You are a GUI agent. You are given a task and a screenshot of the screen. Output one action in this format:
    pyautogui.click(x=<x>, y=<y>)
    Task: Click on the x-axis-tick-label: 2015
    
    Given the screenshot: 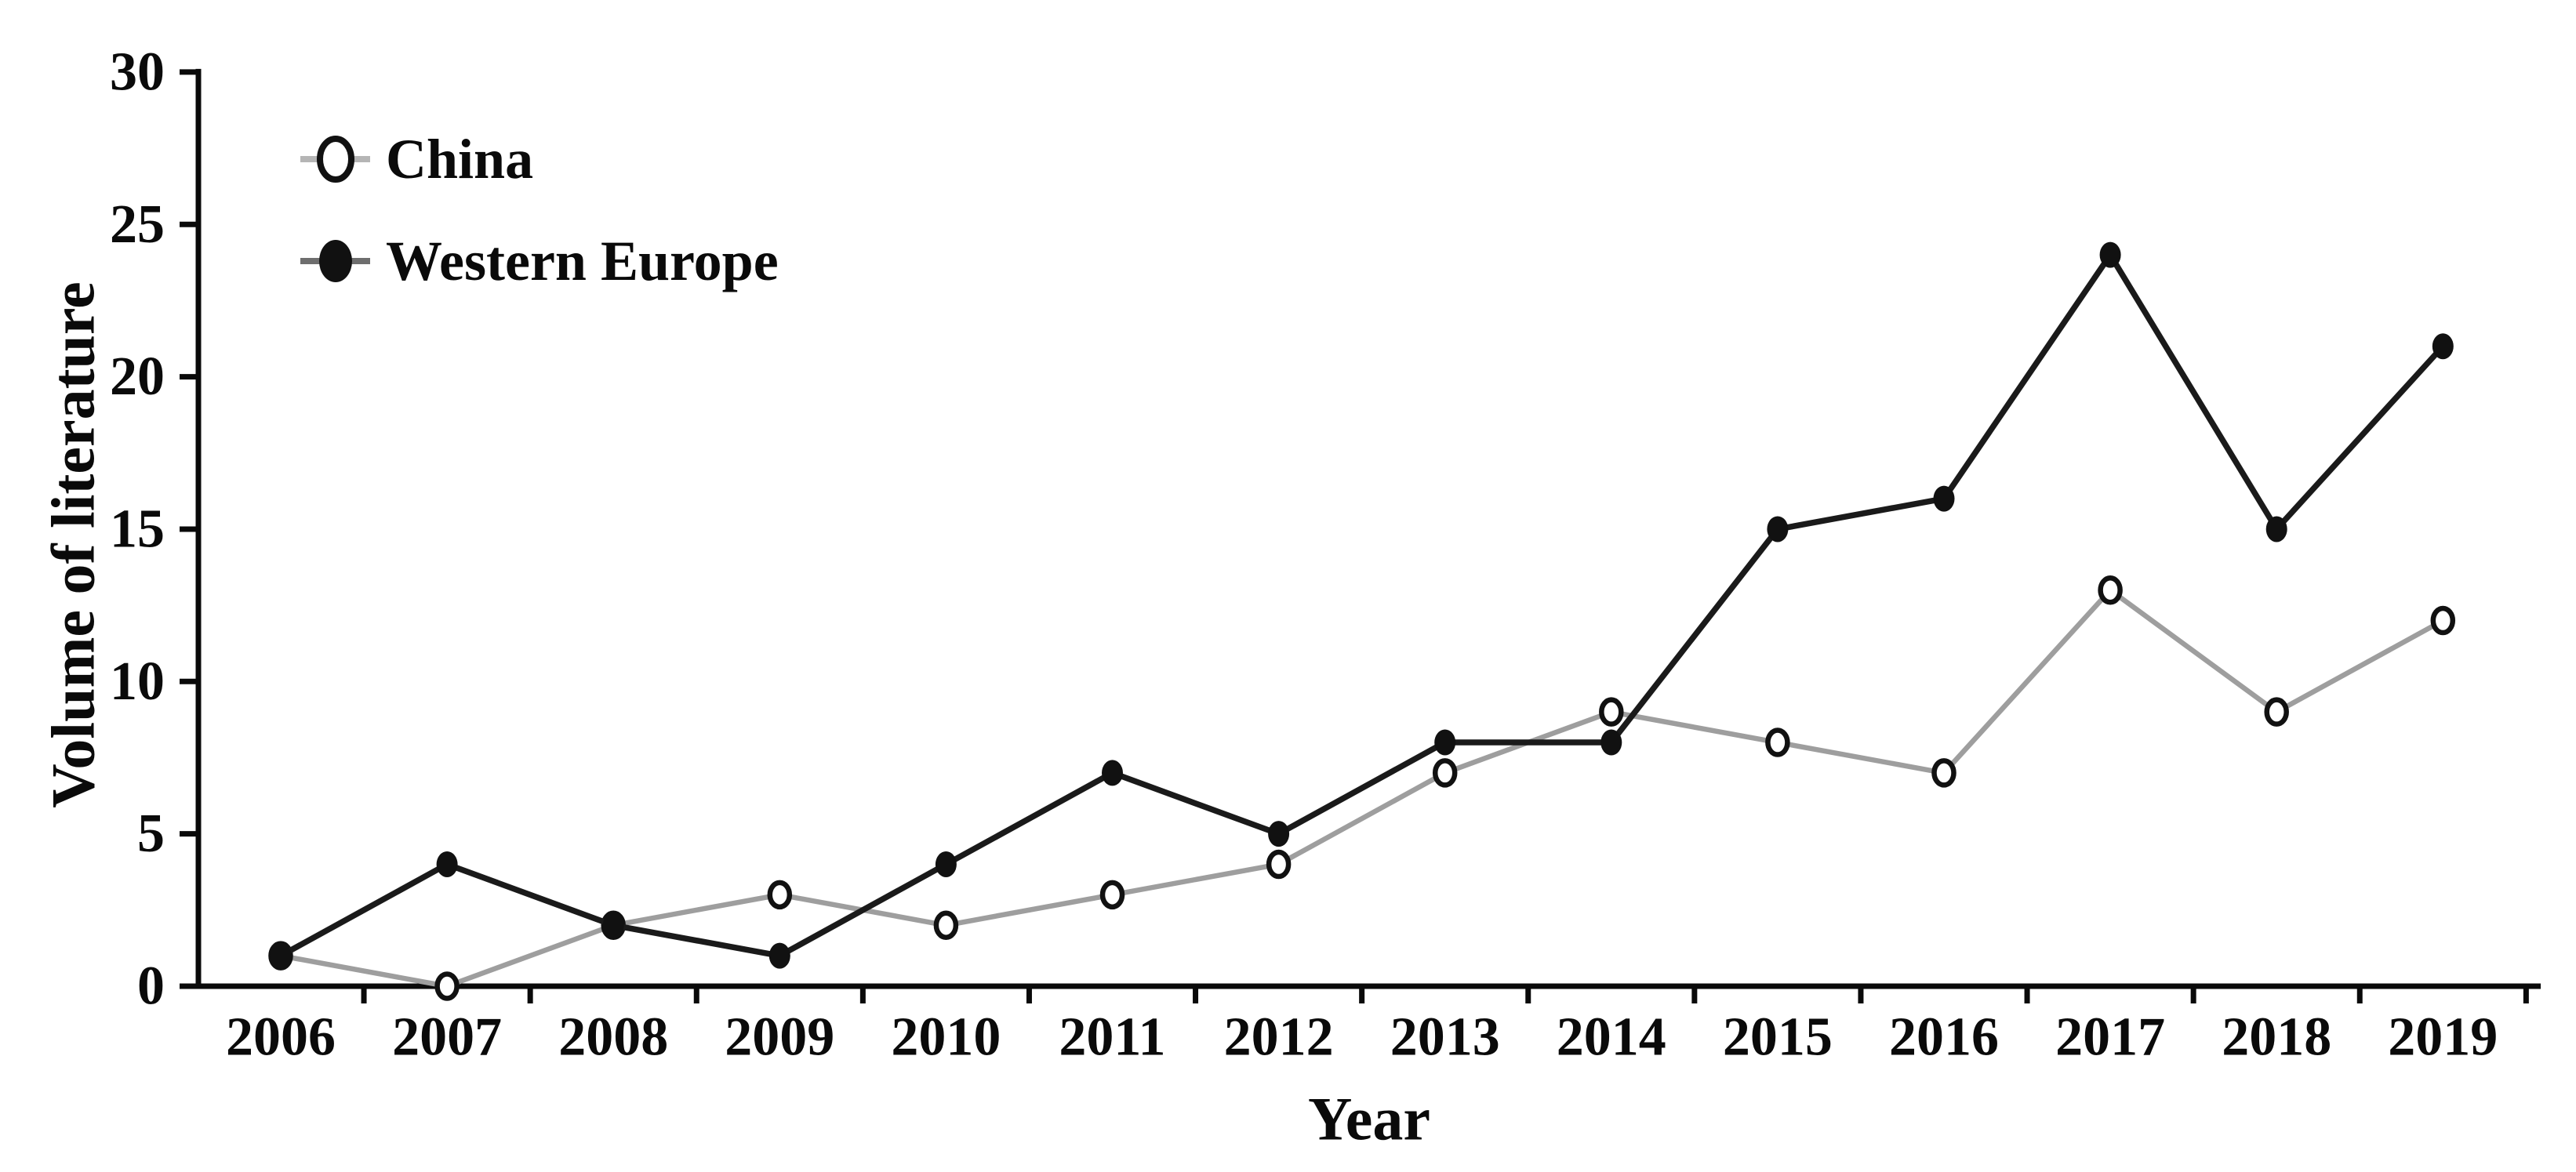 What is the action you would take?
    pyautogui.click(x=1778, y=1037)
    